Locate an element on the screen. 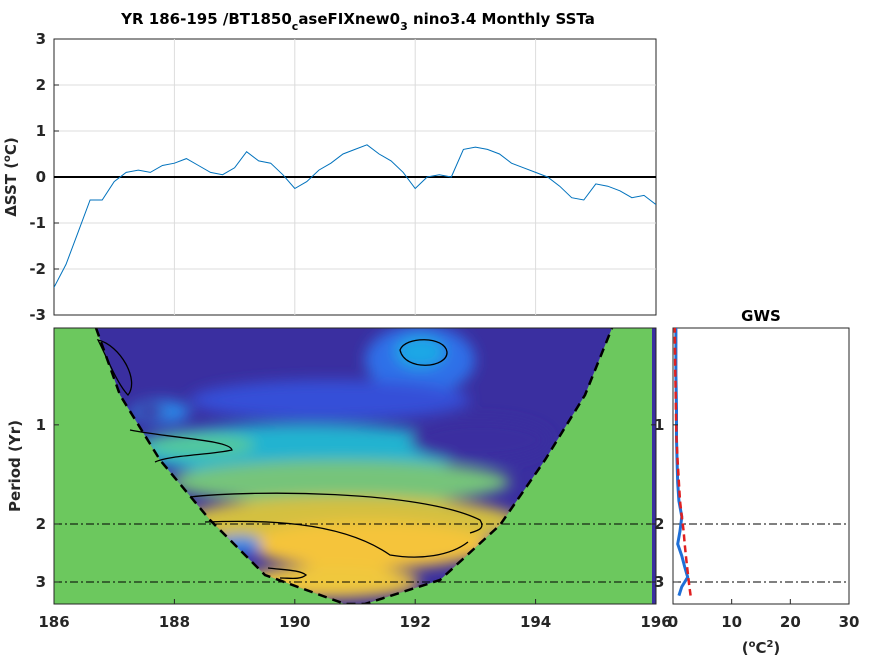 This screenshot has height=656, width=875. gws-xlabel: (oC2) is located at coordinates (761, 647).